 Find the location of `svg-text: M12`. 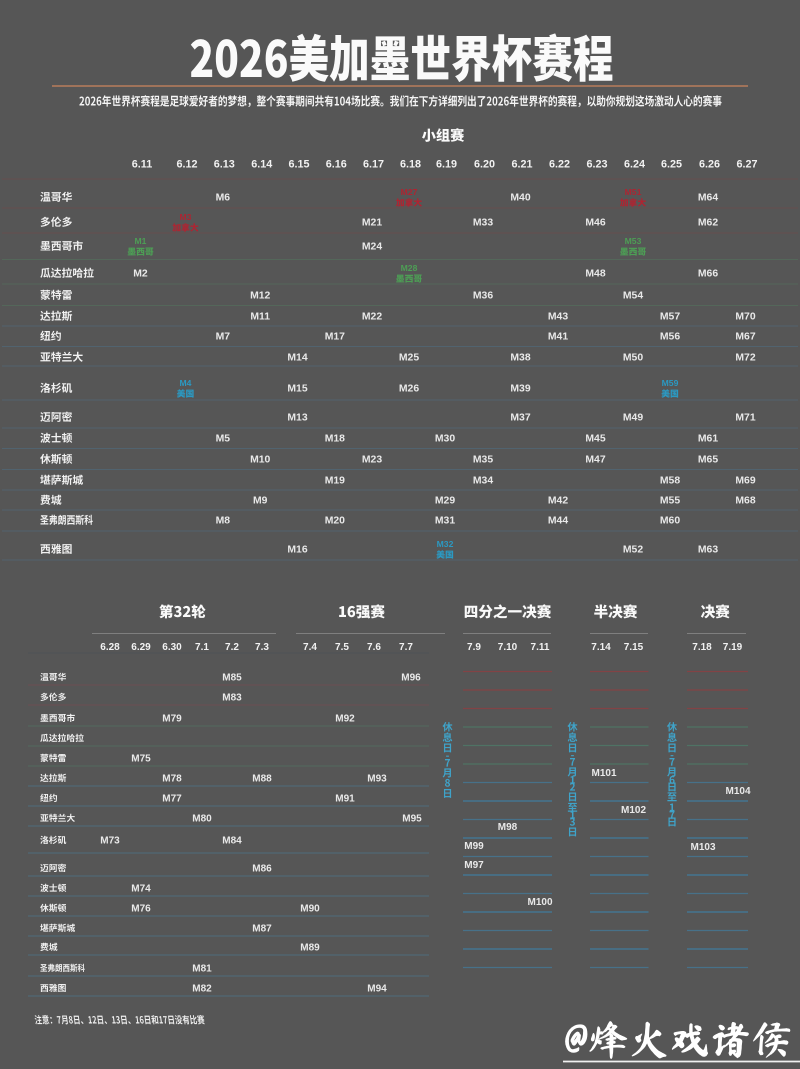

svg-text: M12 is located at coordinates (260, 296).